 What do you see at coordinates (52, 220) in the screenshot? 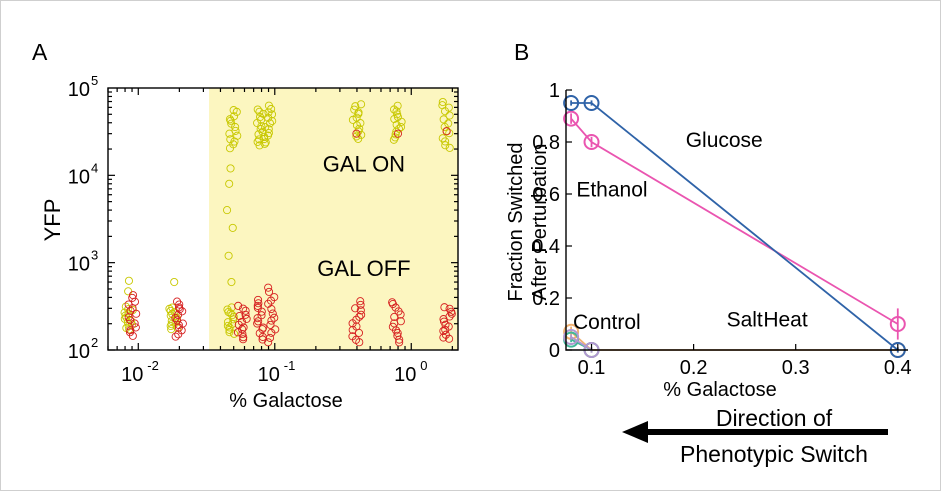
I see `y-axis-a-label: YFP` at bounding box center [52, 220].